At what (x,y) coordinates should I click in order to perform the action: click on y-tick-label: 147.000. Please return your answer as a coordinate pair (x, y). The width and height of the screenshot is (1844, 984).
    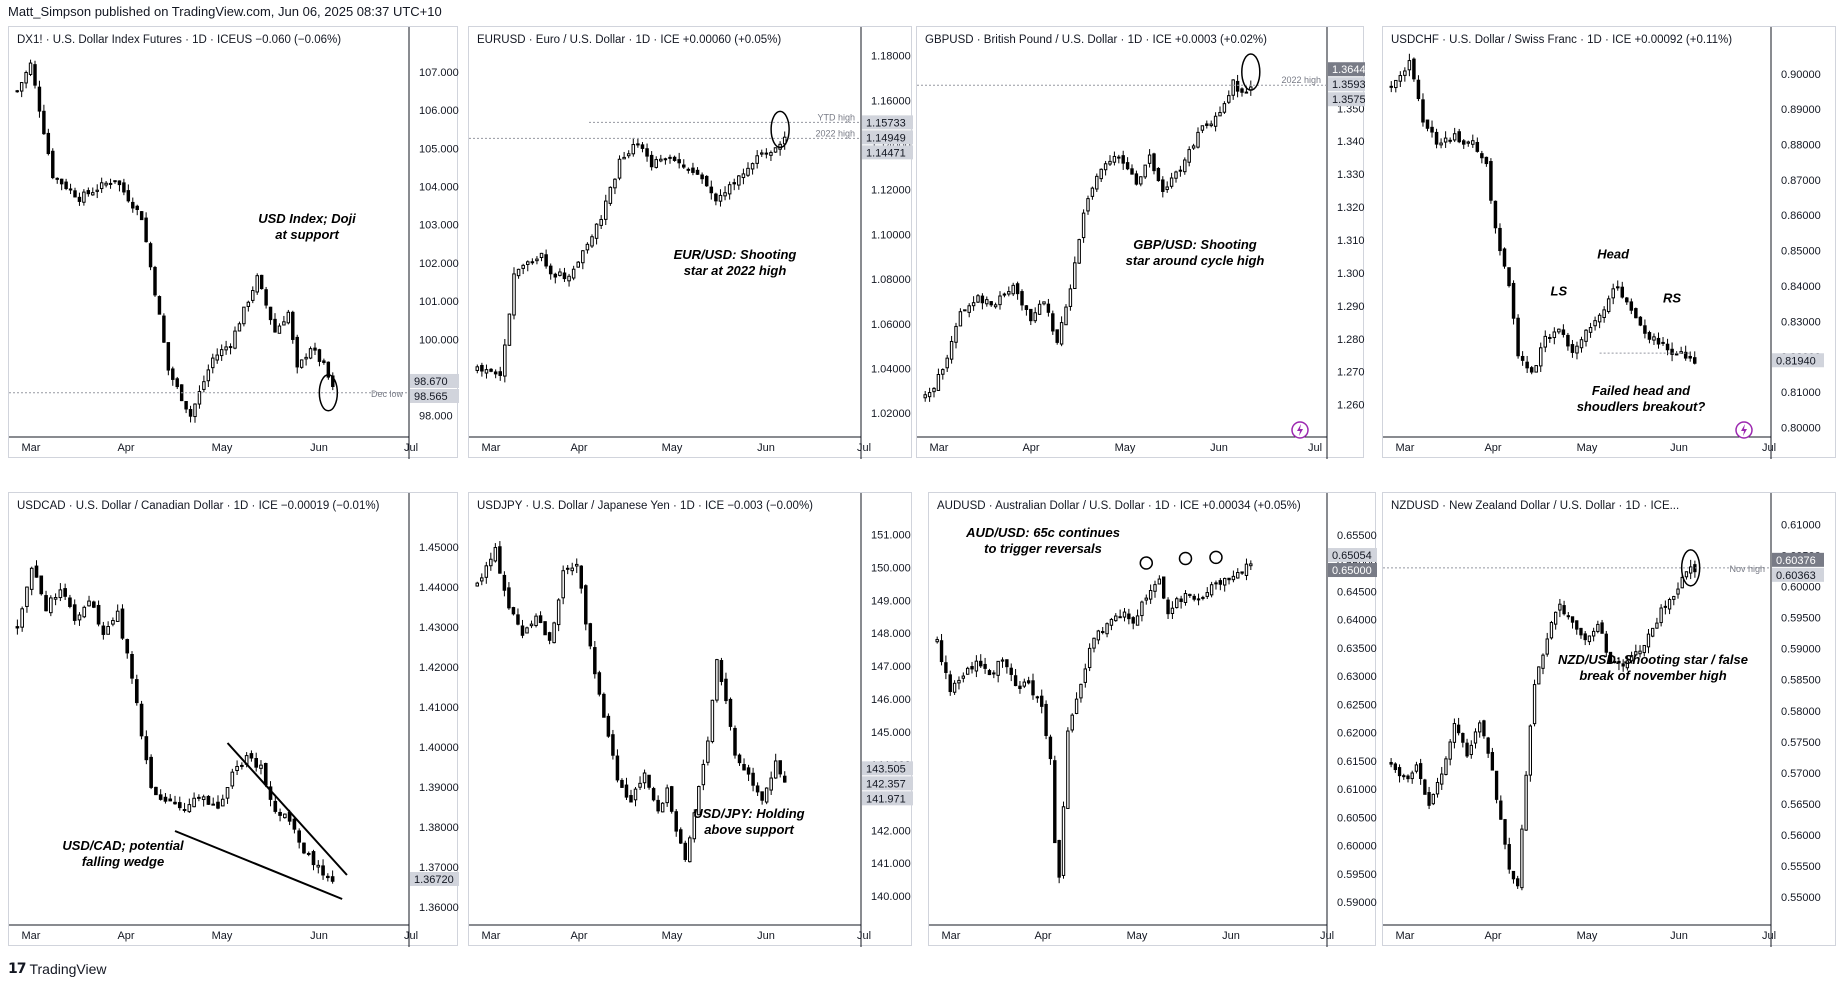
    Looking at the image, I should click on (891, 667).